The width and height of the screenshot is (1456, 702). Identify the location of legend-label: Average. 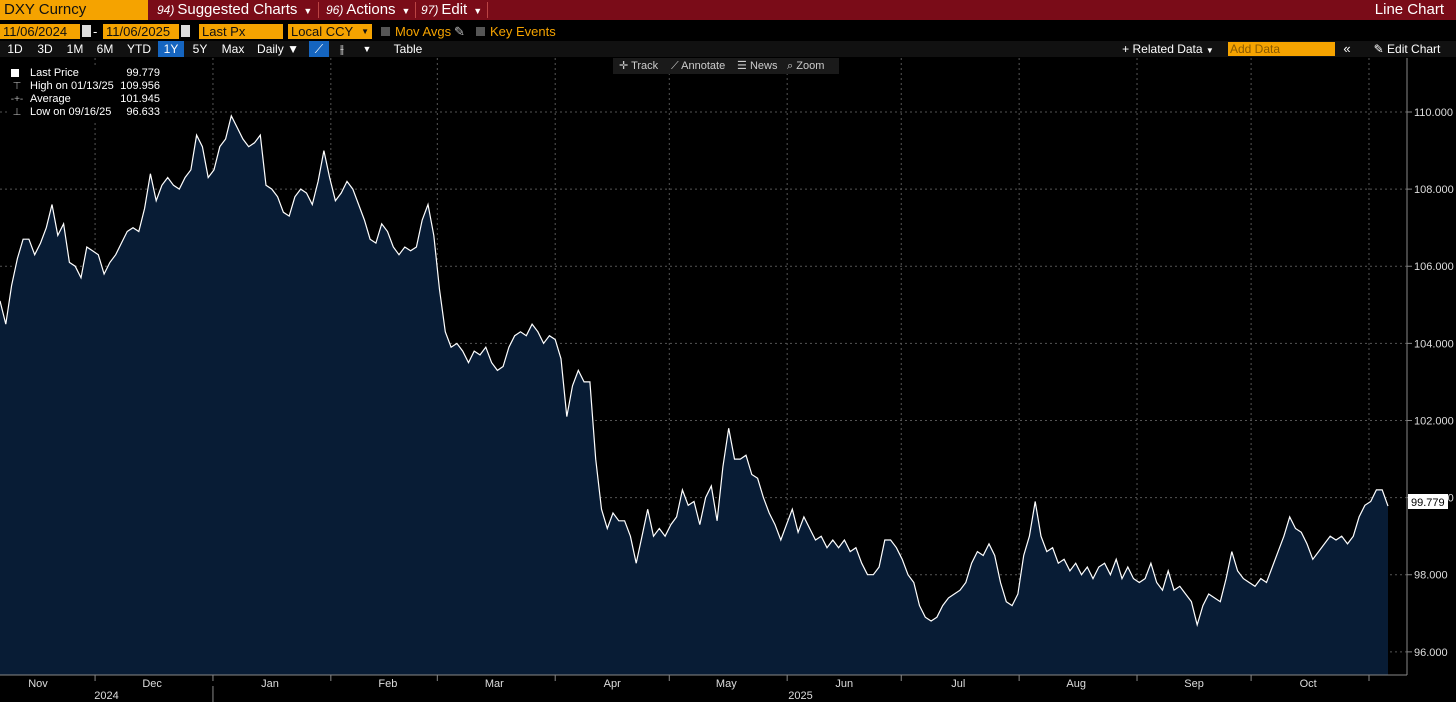
(50, 99).